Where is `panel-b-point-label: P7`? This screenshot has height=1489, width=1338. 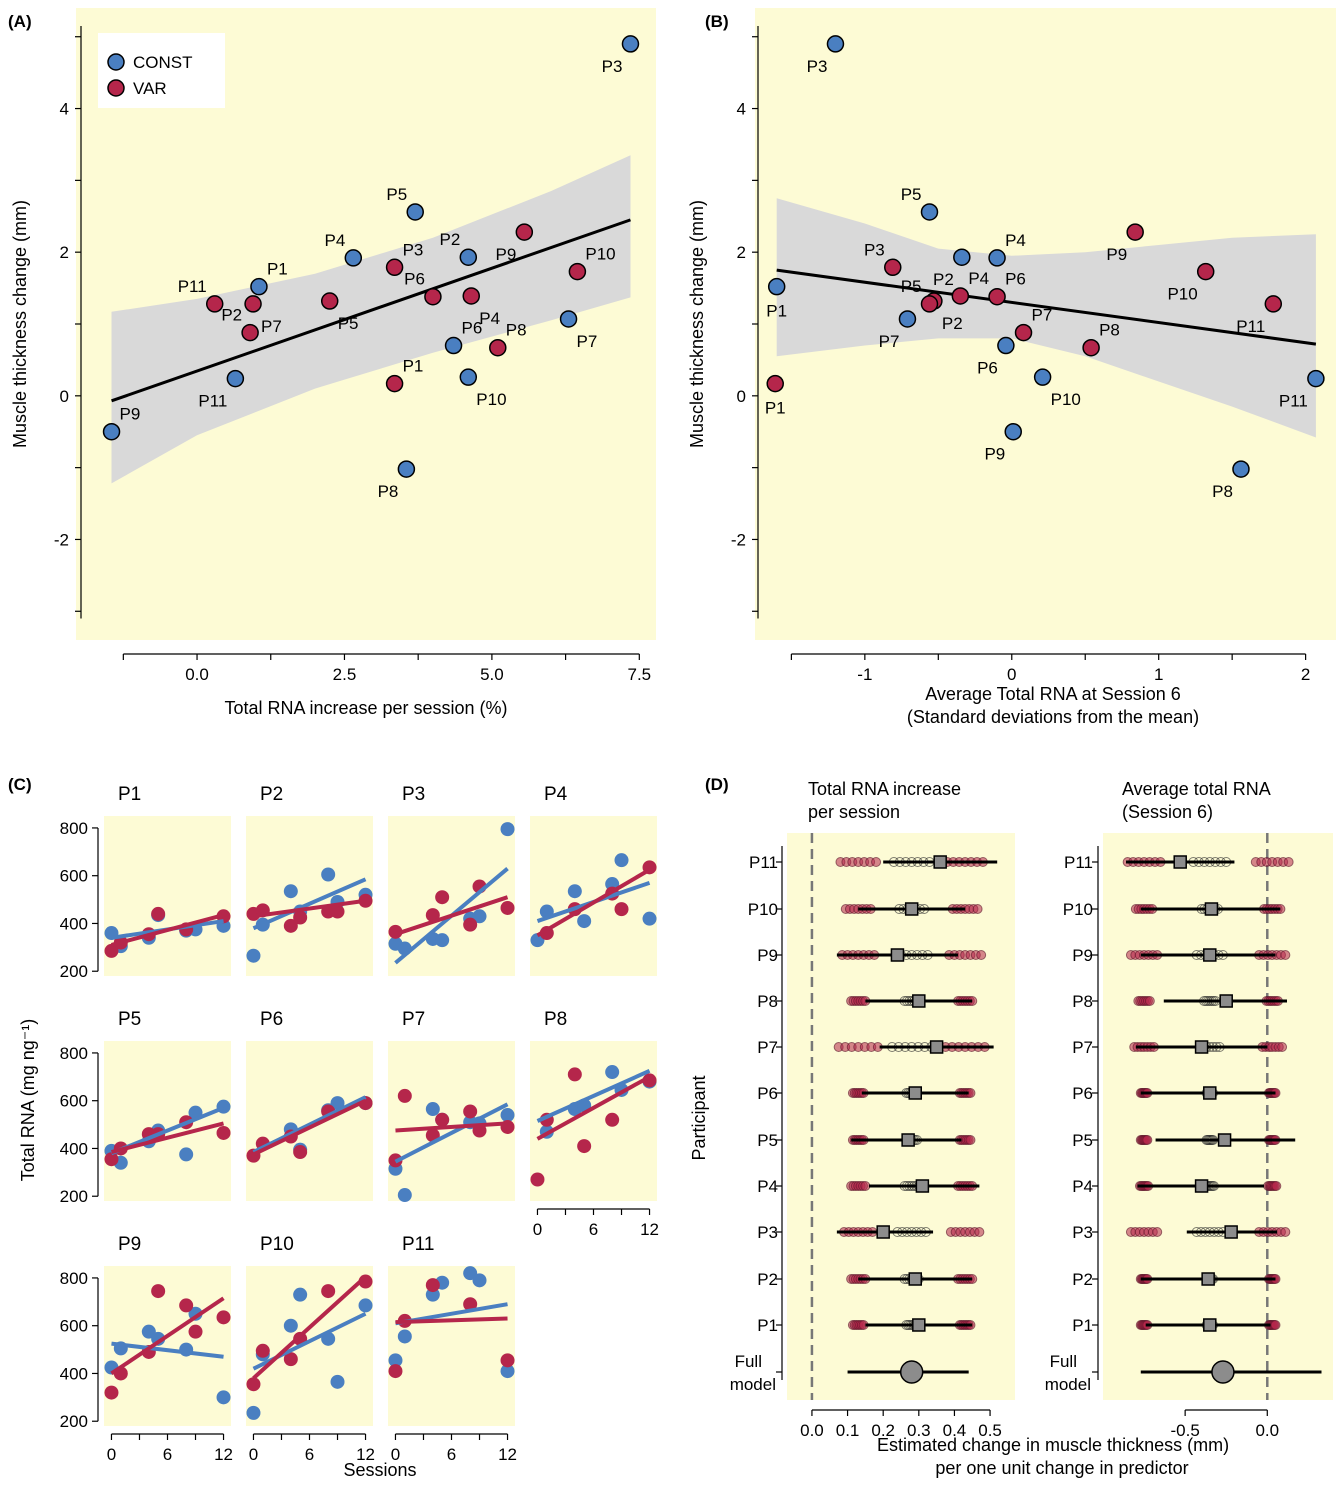 panel-b-point-label: P7 is located at coordinates (1042, 315).